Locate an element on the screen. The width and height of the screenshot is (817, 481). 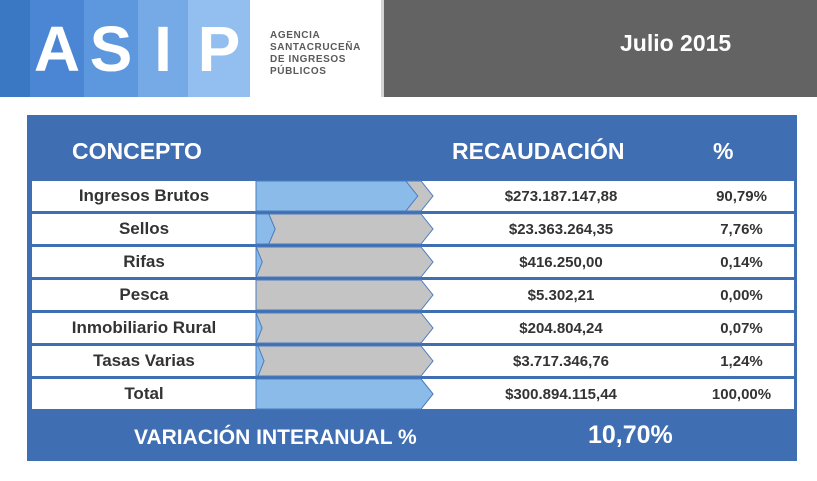
row-amount: $204.804,24 is located at coordinates (561, 328).